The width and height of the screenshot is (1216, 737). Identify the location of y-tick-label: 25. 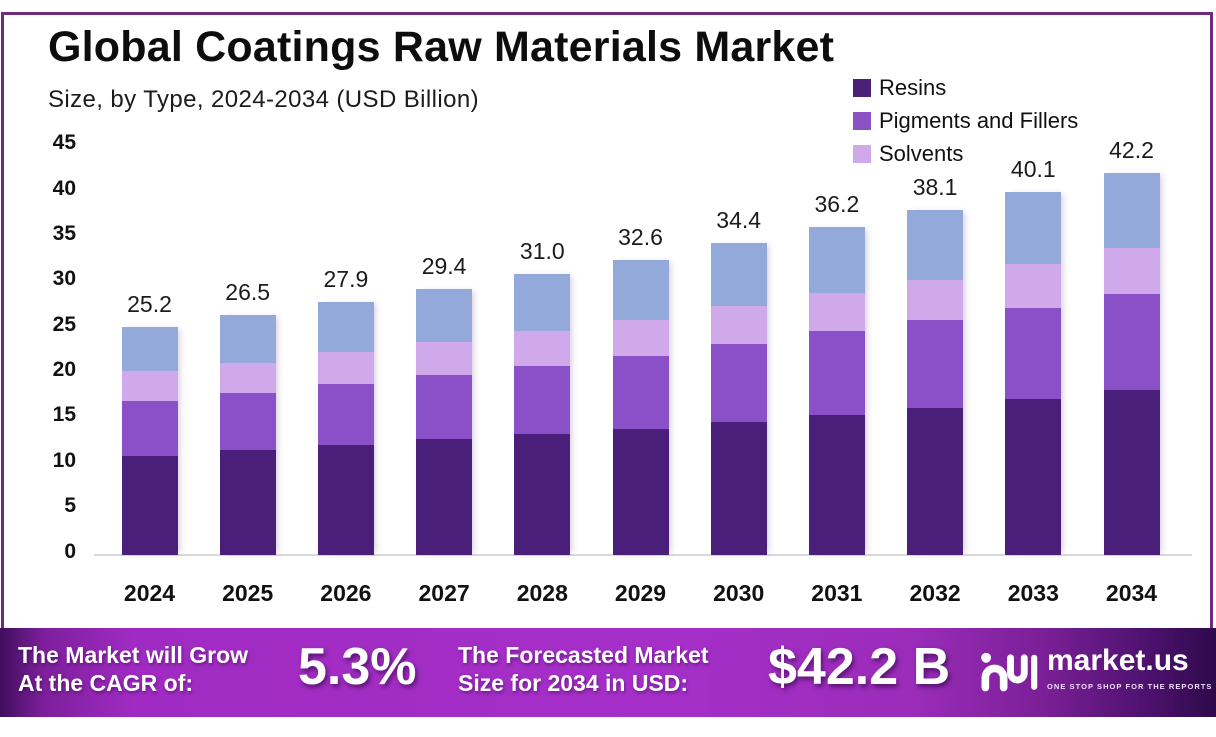
(64, 324).